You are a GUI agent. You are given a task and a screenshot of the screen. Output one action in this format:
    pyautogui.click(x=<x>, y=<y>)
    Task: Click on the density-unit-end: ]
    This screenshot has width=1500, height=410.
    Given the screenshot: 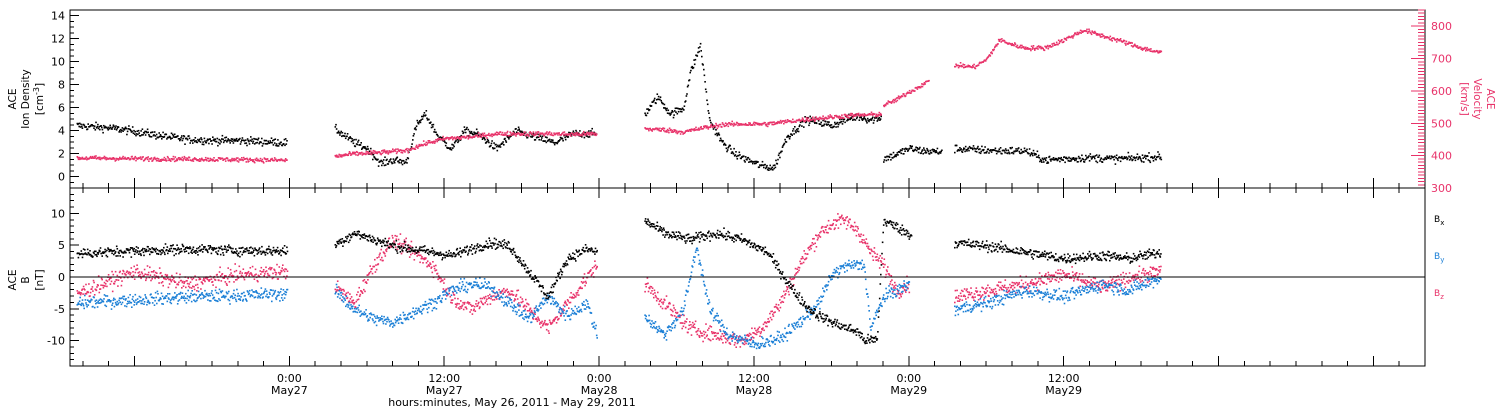 What is the action you would take?
    pyautogui.click(x=40, y=85)
    